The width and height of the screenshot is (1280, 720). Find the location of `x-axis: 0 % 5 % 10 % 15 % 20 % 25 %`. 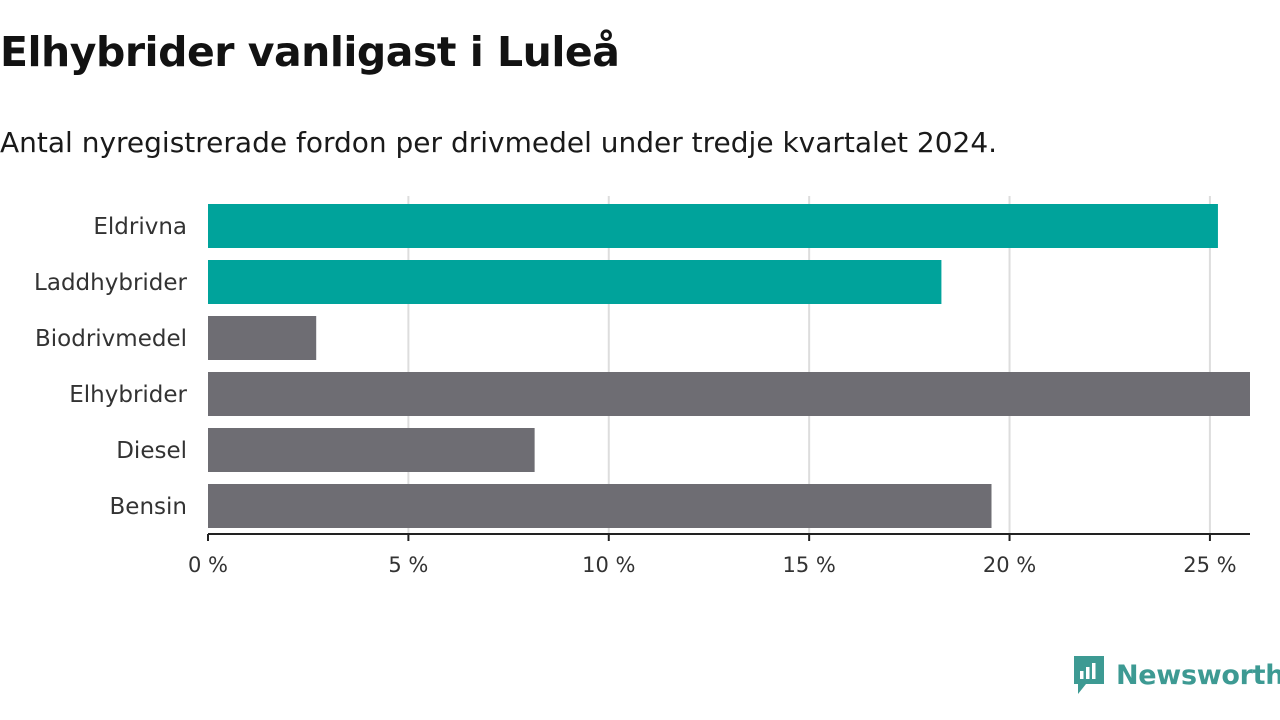

x-axis: 0 % 5 % 10 % 15 % 20 % 25 % is located at coordinates (719, 555).